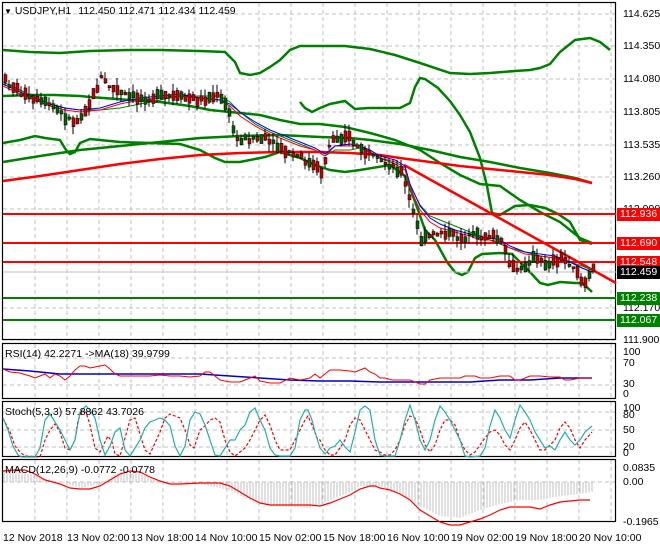  Describe the element at coordinates (8, 11) in the screenshot. I see `triangle-down-icon: ▼` at that location.